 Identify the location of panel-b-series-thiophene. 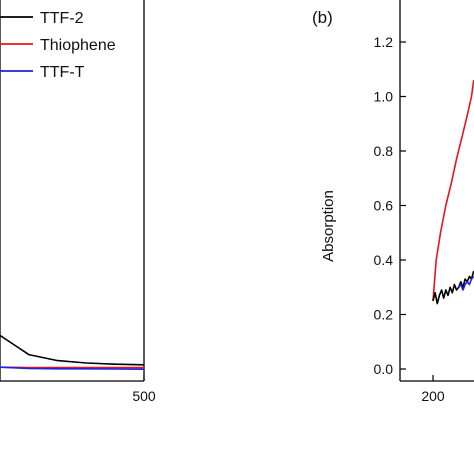
(453, 190).